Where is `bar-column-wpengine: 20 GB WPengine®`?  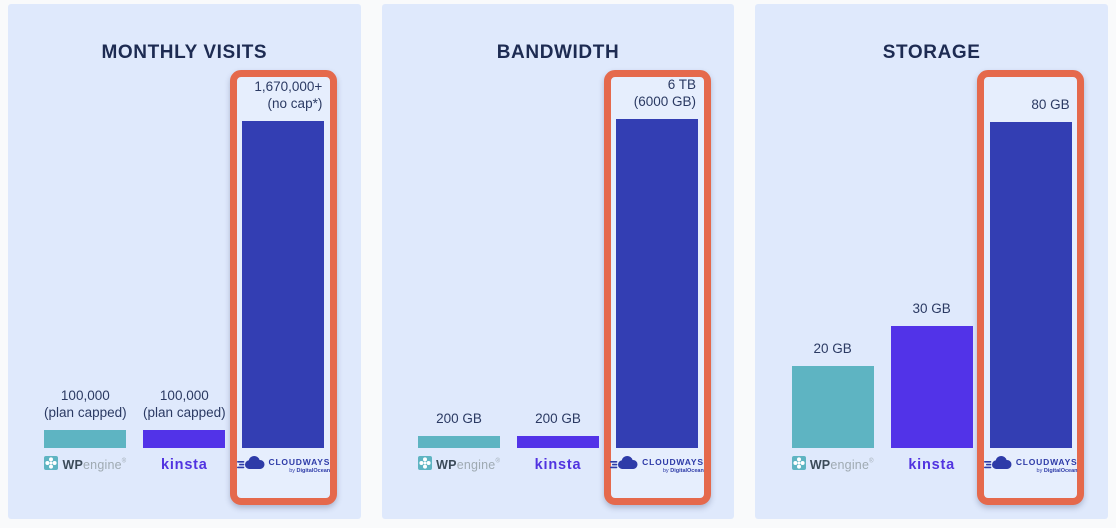 bar-column-wpengine: 20 GB WPengine® is located at coordinates (832, 411).